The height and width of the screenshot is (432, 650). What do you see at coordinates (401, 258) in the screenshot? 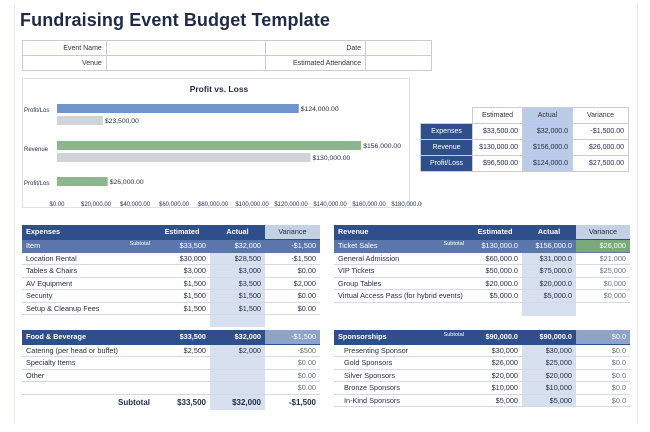
I see `row-label: General Admission` at bounding box center [401, 258].